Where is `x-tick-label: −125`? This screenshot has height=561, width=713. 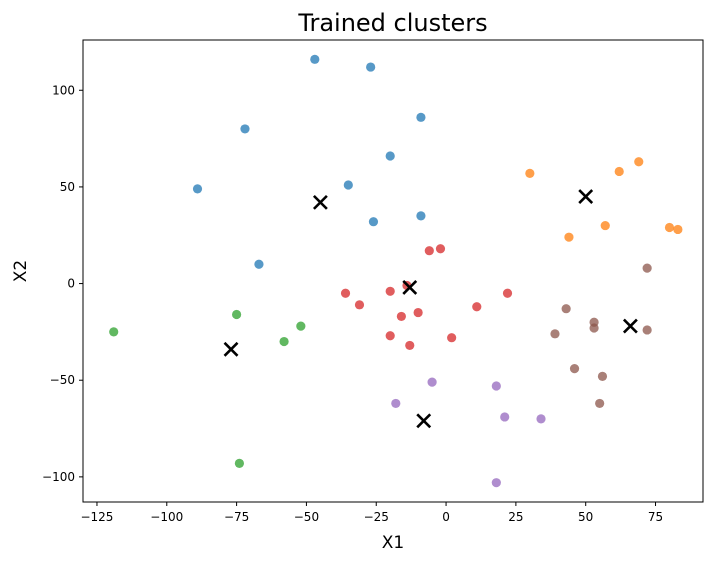 x-tick-label: −125 is located at coordinates (96, 517).